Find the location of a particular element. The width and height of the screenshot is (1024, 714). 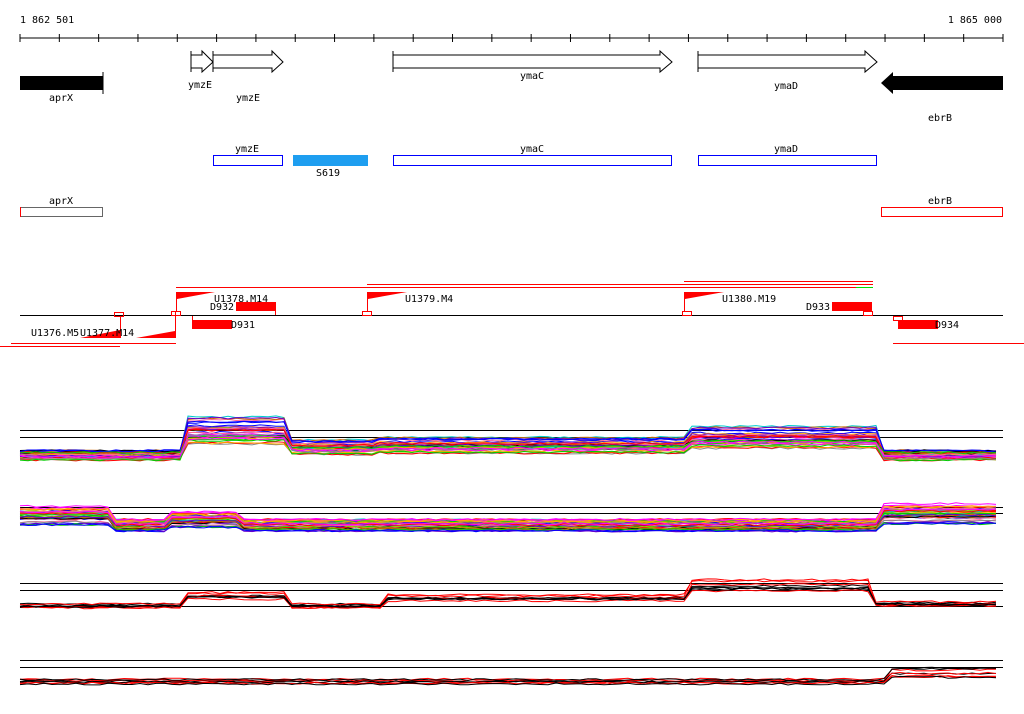

cds-label: ymaD is located at coordinates (786, 149).